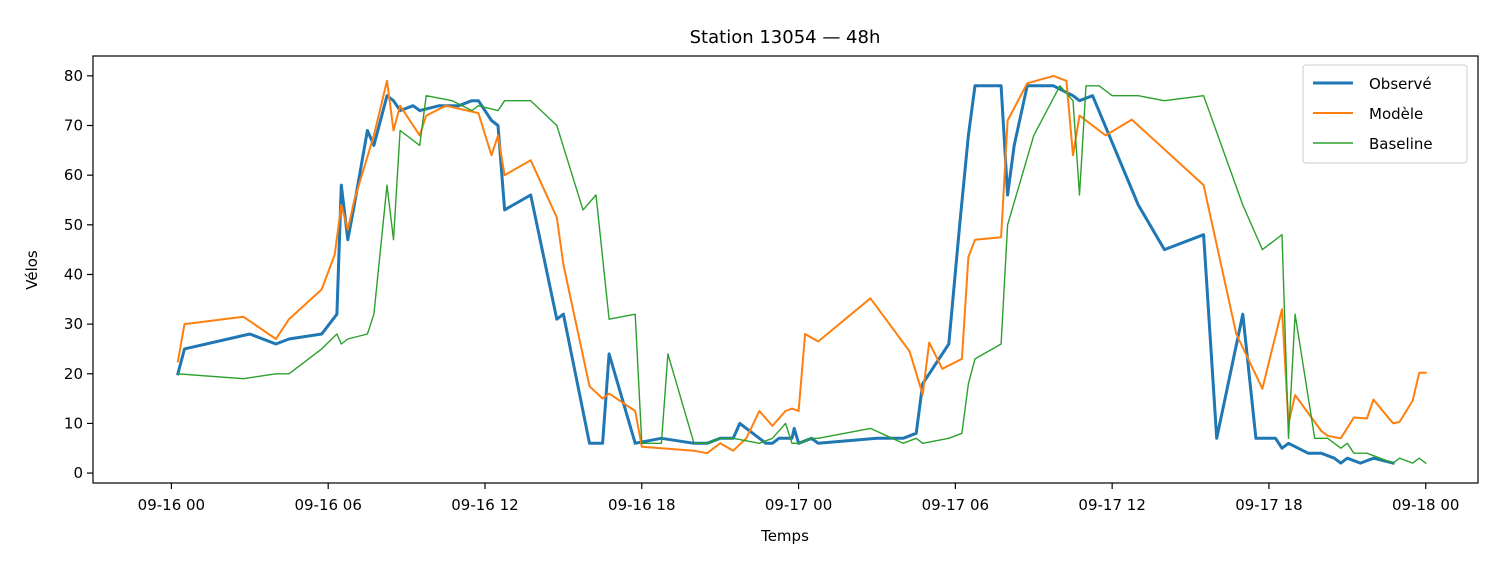 Image resolution: width=1500 pixels, height=570 pixels. I want to click on legend-box, so click(1385, 114).